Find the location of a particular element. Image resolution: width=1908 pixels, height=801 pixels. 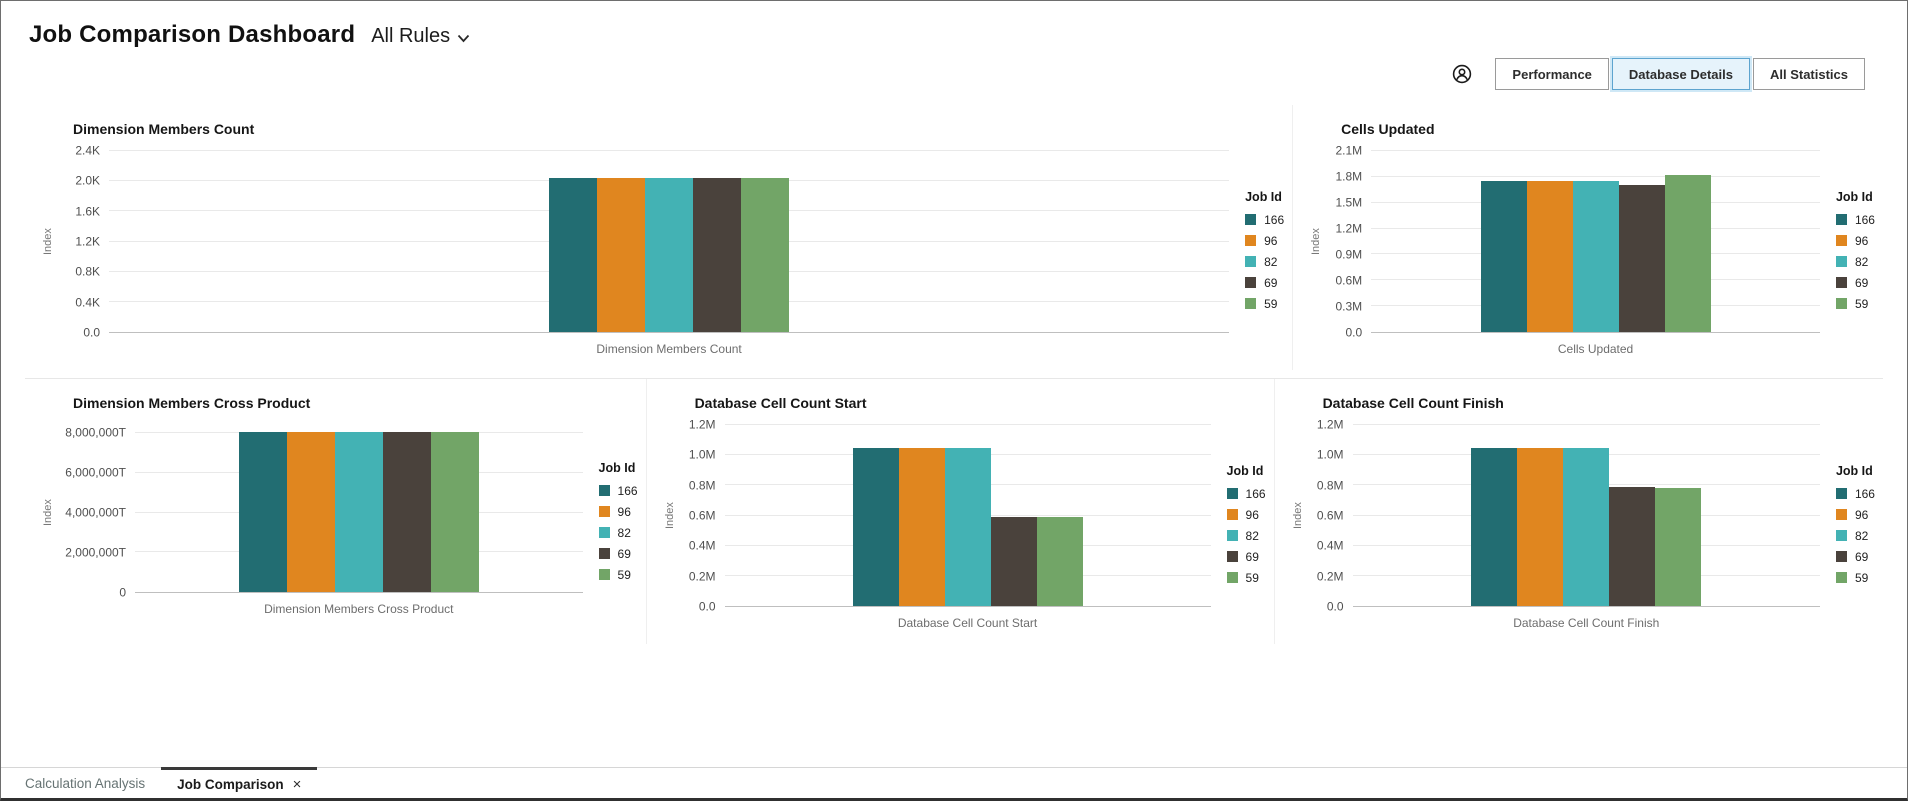

tab-label: Job Comparison is located at coordinates (230, 784).